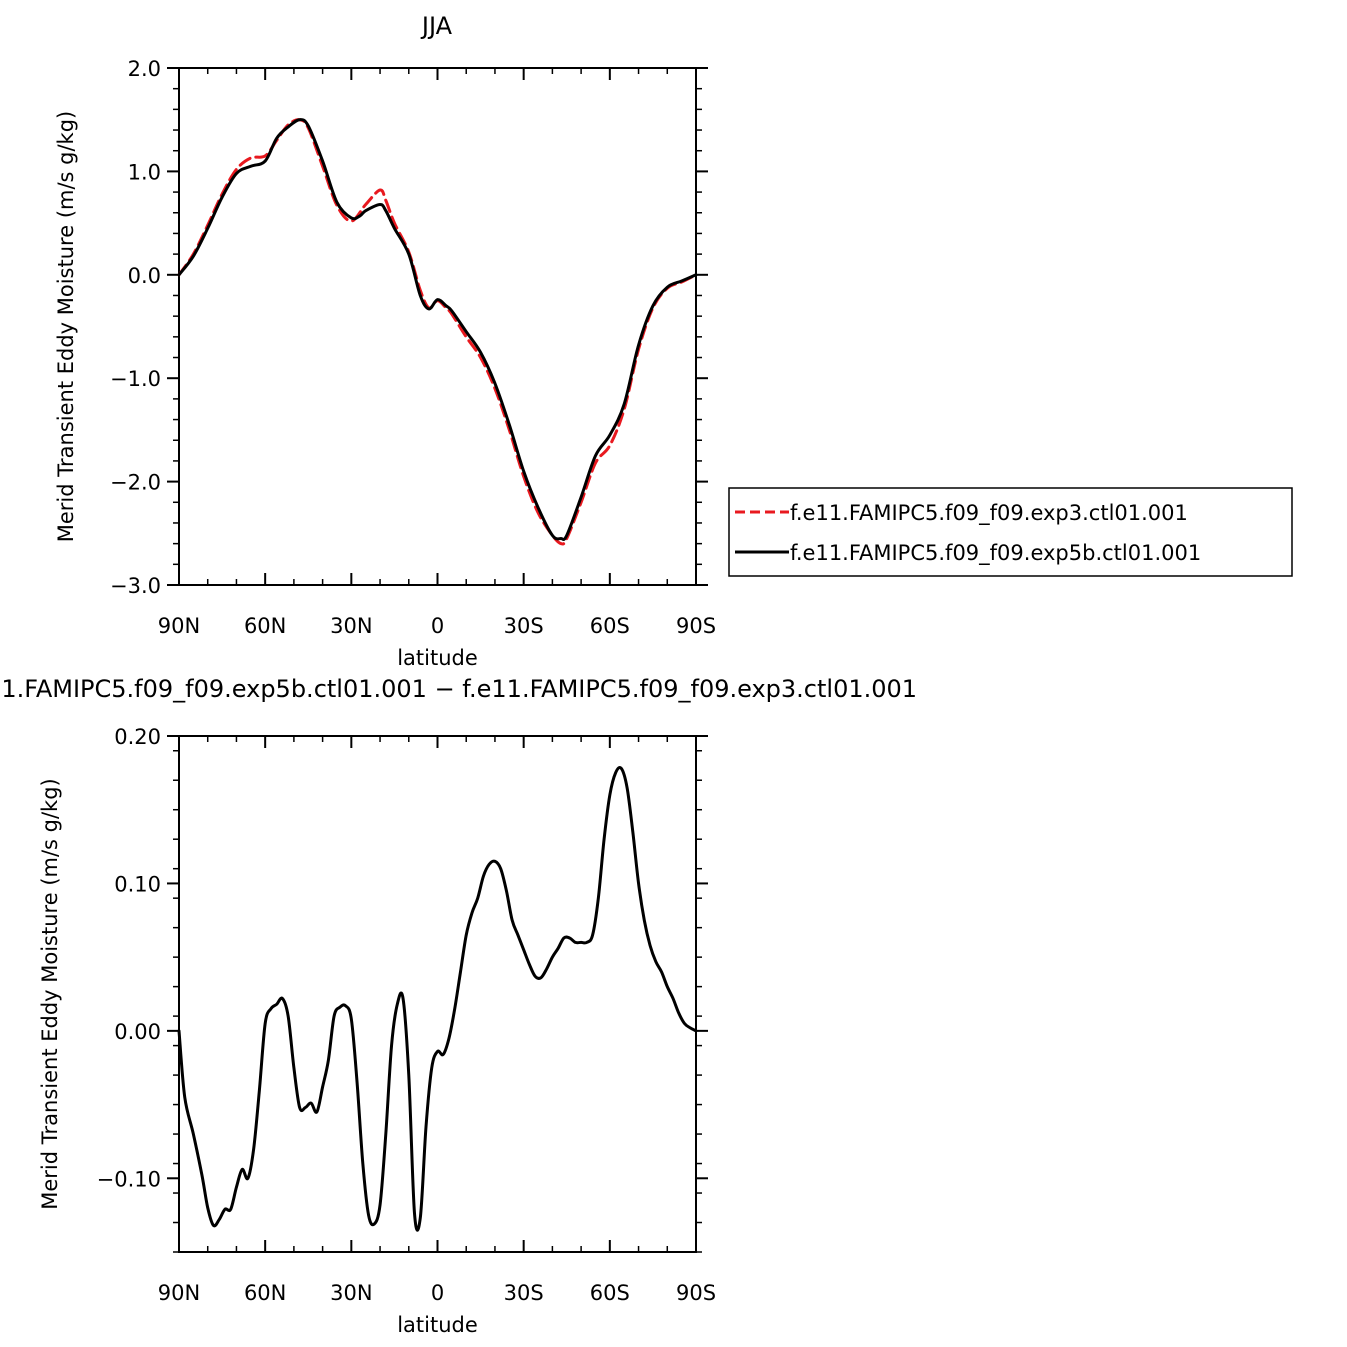 This screenshot has width=1347, height=1347. Describe the element at coordinates (144, 69) in the screenshot. I see `y-tick-label: 2.0` at that location.